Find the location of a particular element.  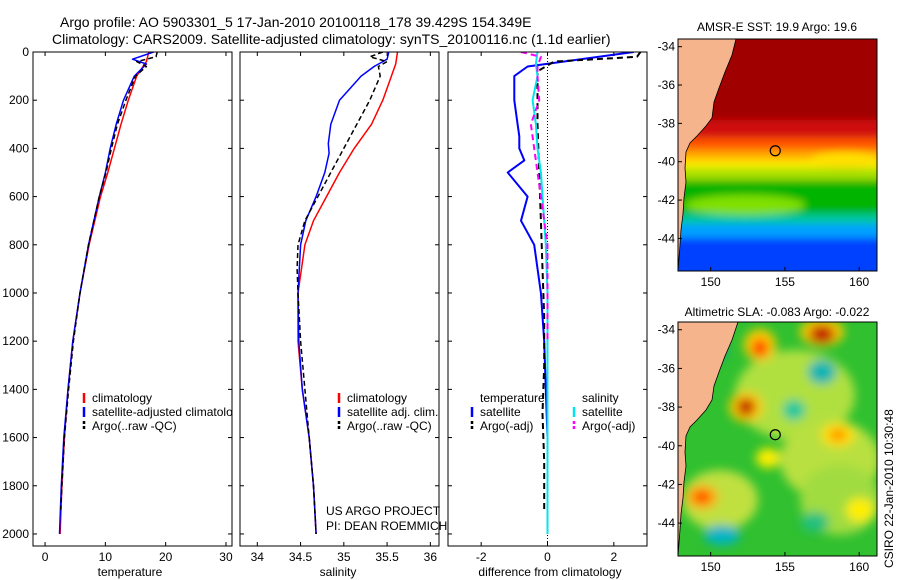

depth-tick-label: 1600 is located at coordinates (15, 438).